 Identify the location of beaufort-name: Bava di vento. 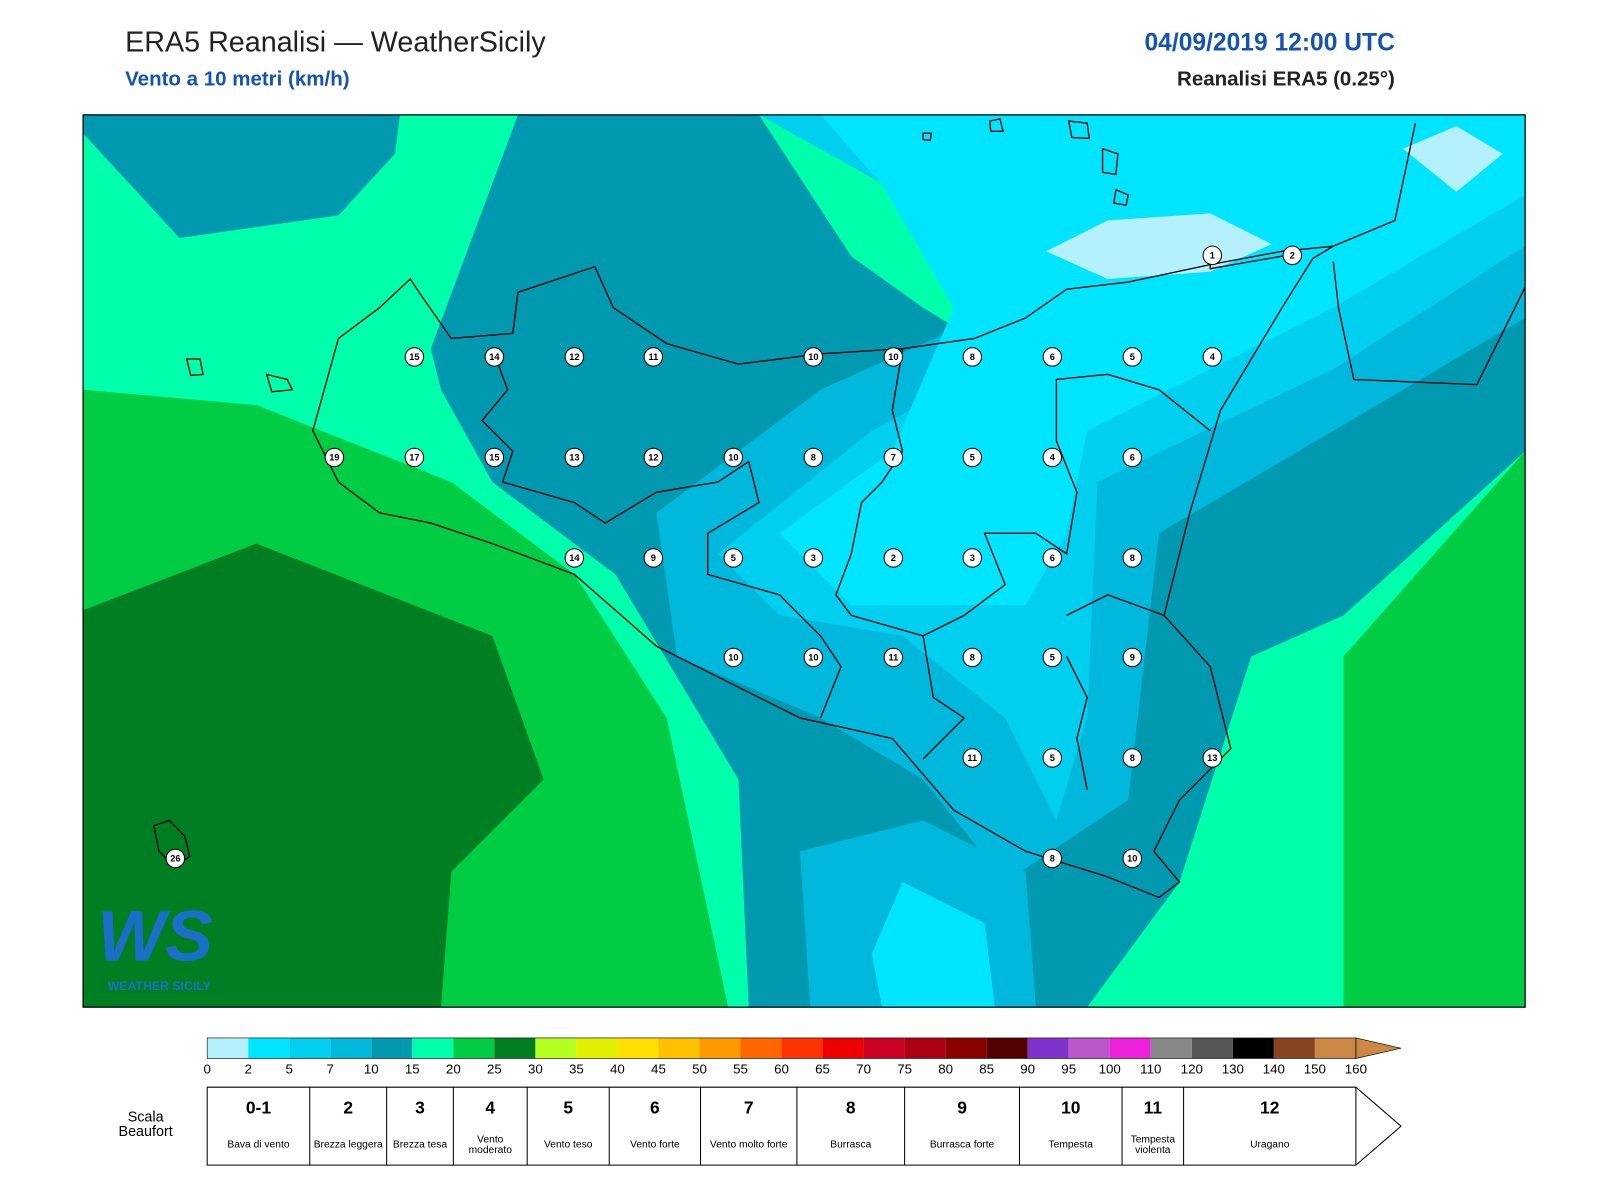
(258, 1145).